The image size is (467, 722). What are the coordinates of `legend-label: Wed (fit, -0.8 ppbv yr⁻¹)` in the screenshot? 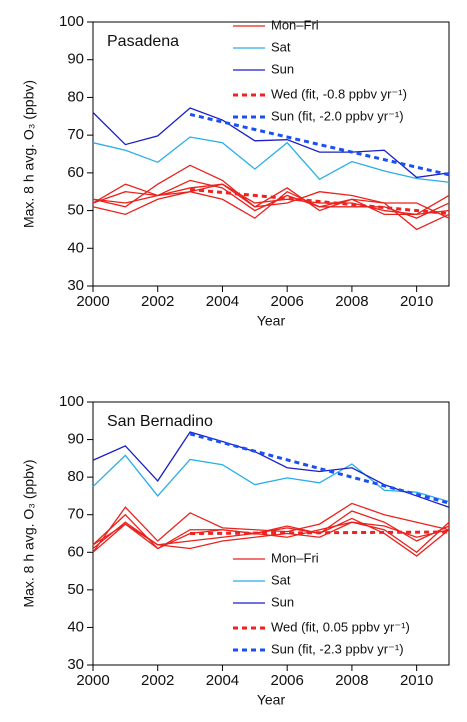 It's located at (339, 93).